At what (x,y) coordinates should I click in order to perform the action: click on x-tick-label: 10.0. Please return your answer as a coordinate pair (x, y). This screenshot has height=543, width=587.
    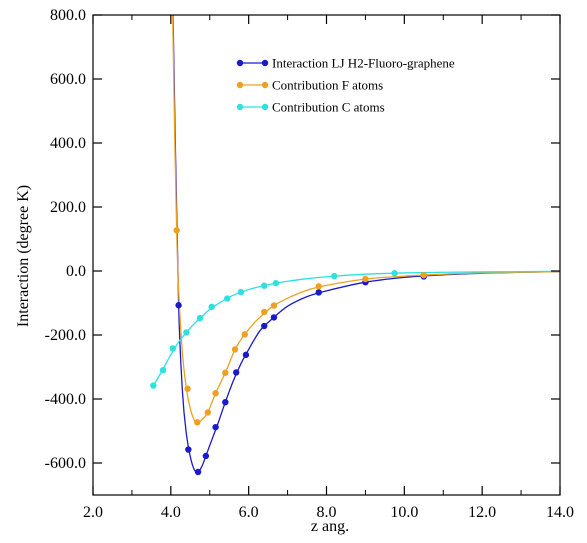
    Looking at the image, I should click on (404, 512).